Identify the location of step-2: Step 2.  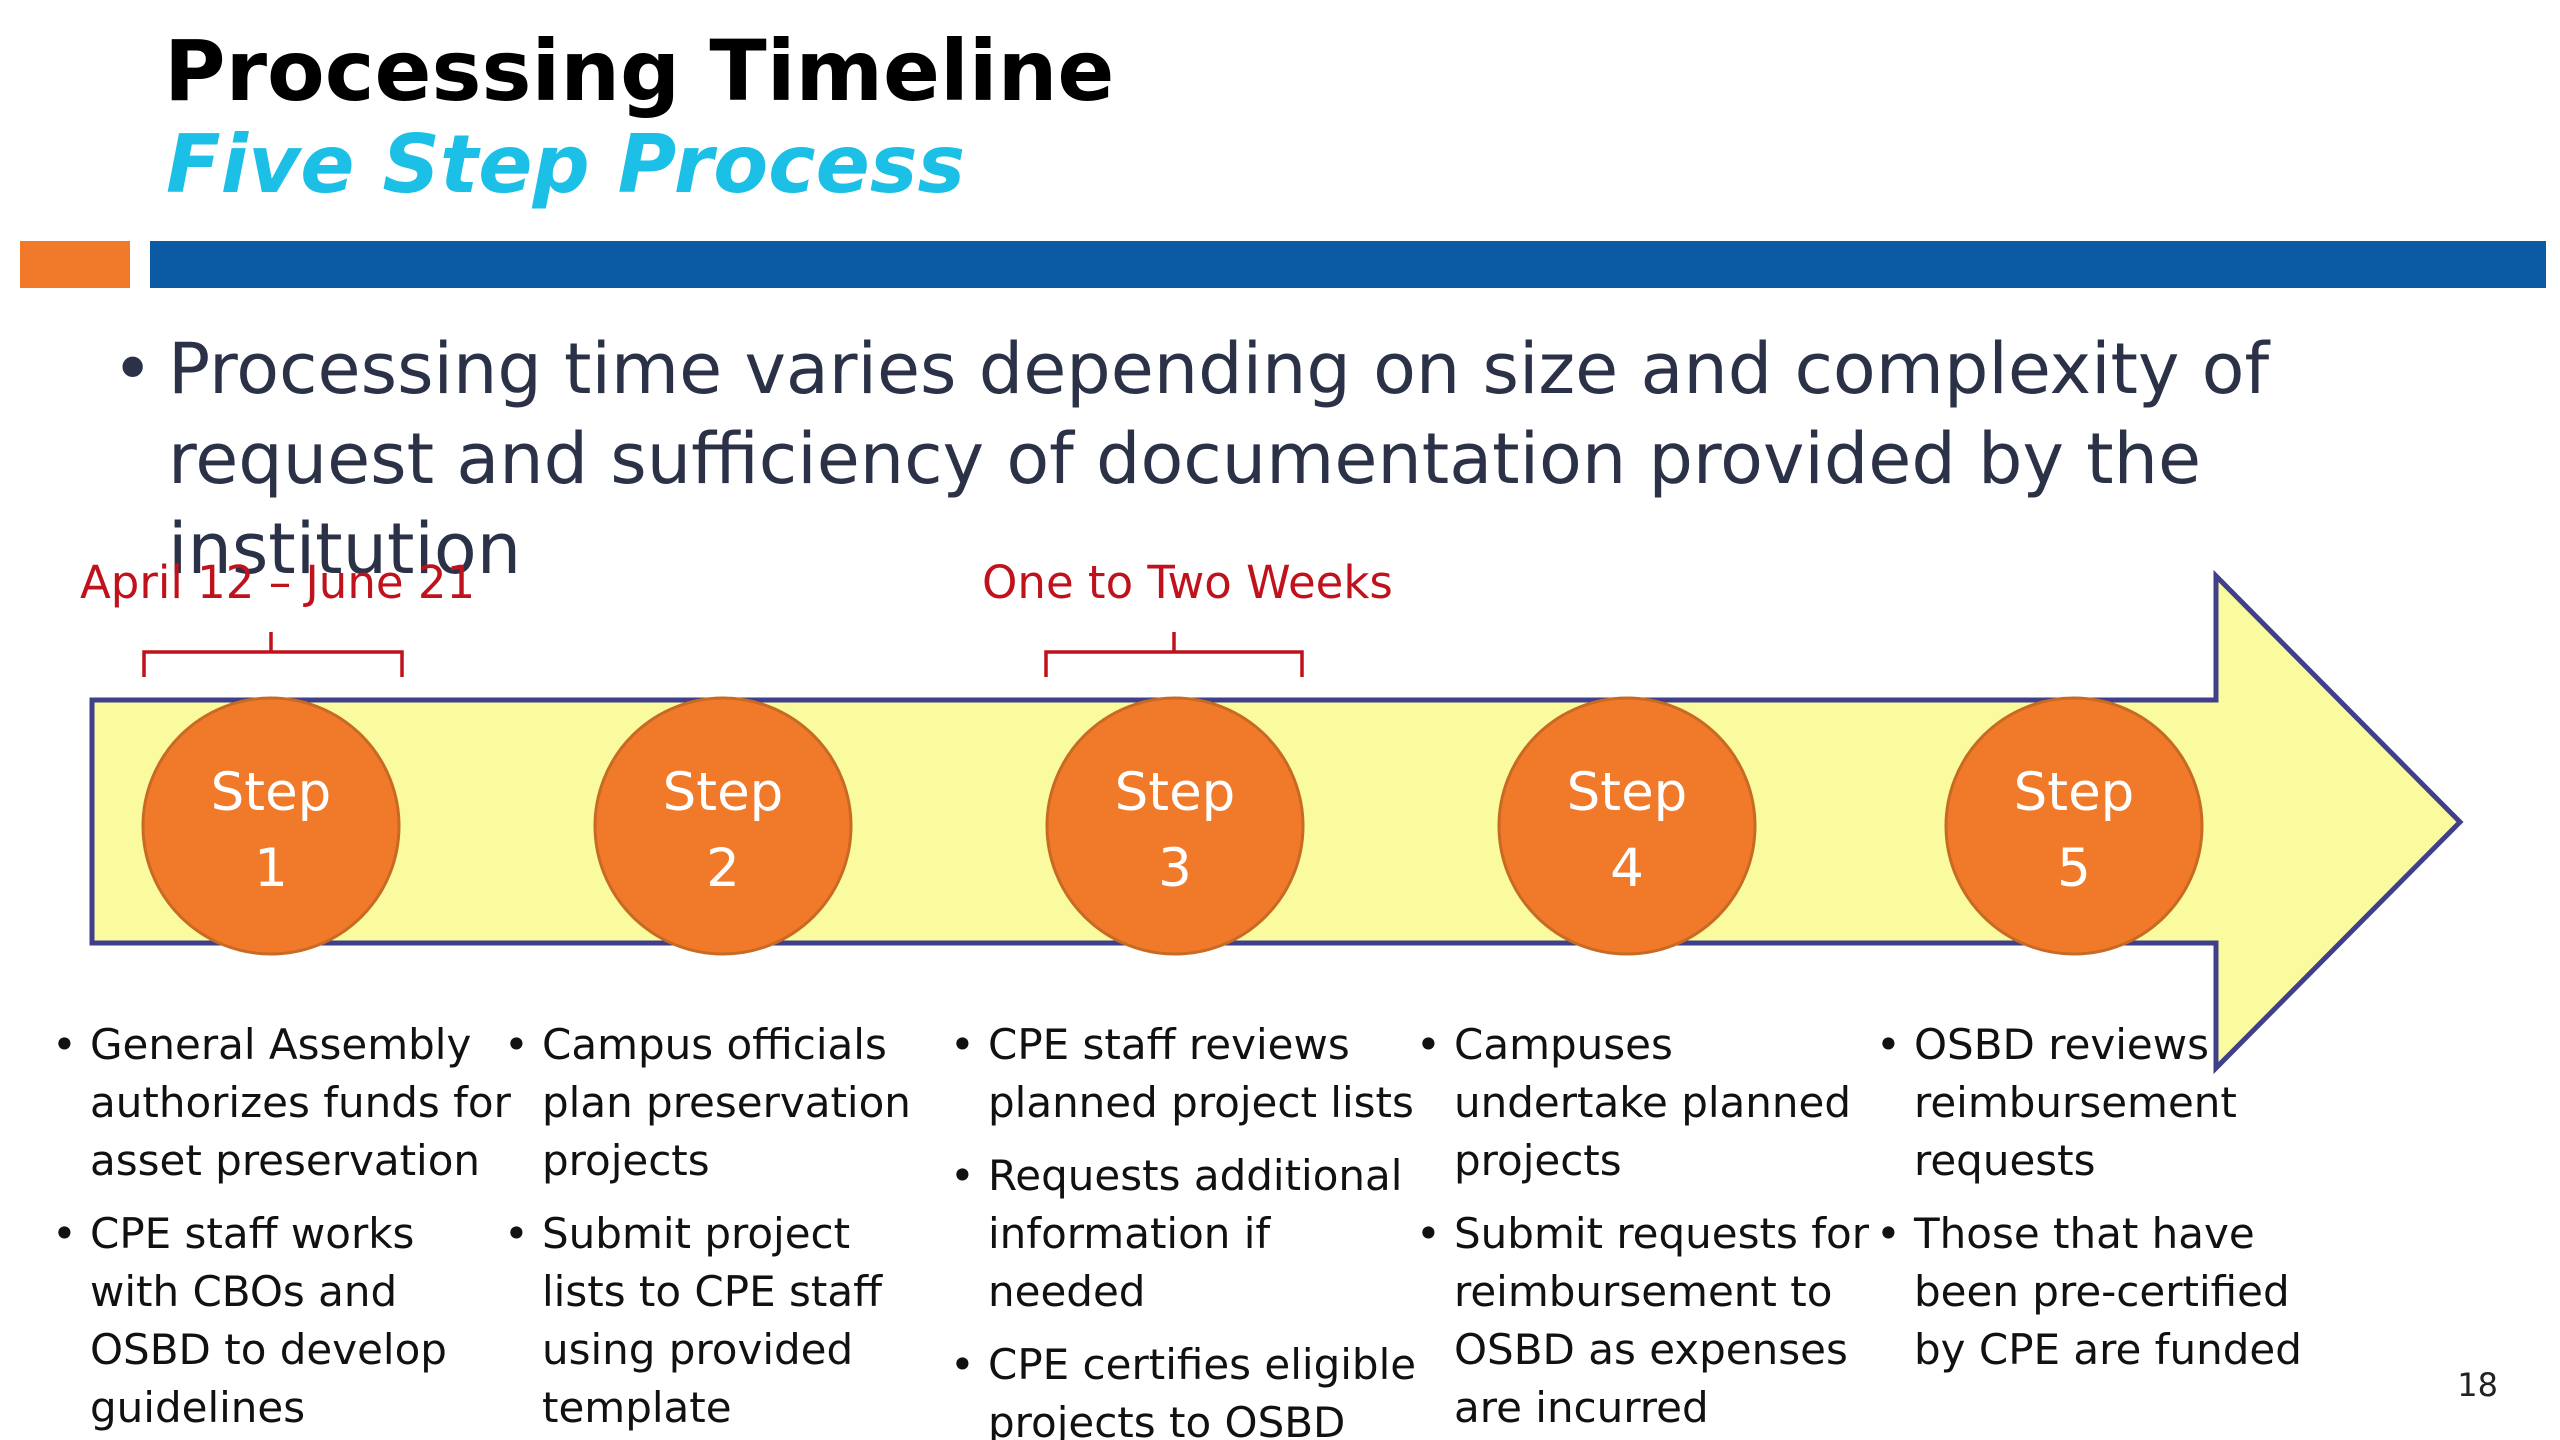
(723, 826).